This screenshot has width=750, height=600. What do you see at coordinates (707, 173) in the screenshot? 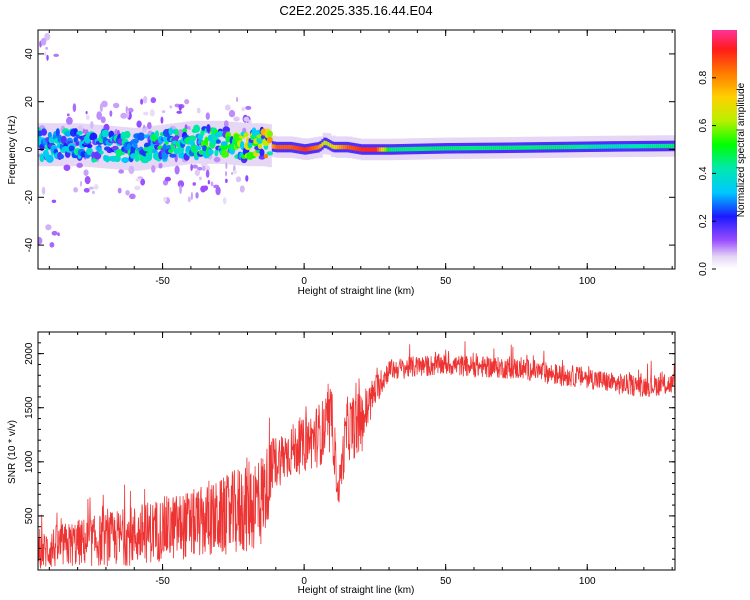
I see `colorbar-ticks: 0.0 0.2 0.4 0.6 0.8` at bounding box center [707, 173].